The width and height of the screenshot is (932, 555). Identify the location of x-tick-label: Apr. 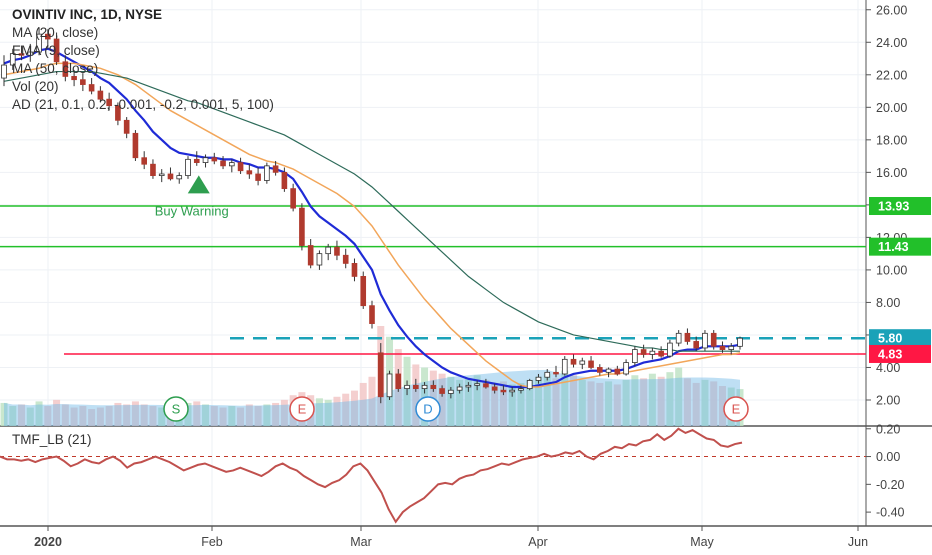
(537, 542).